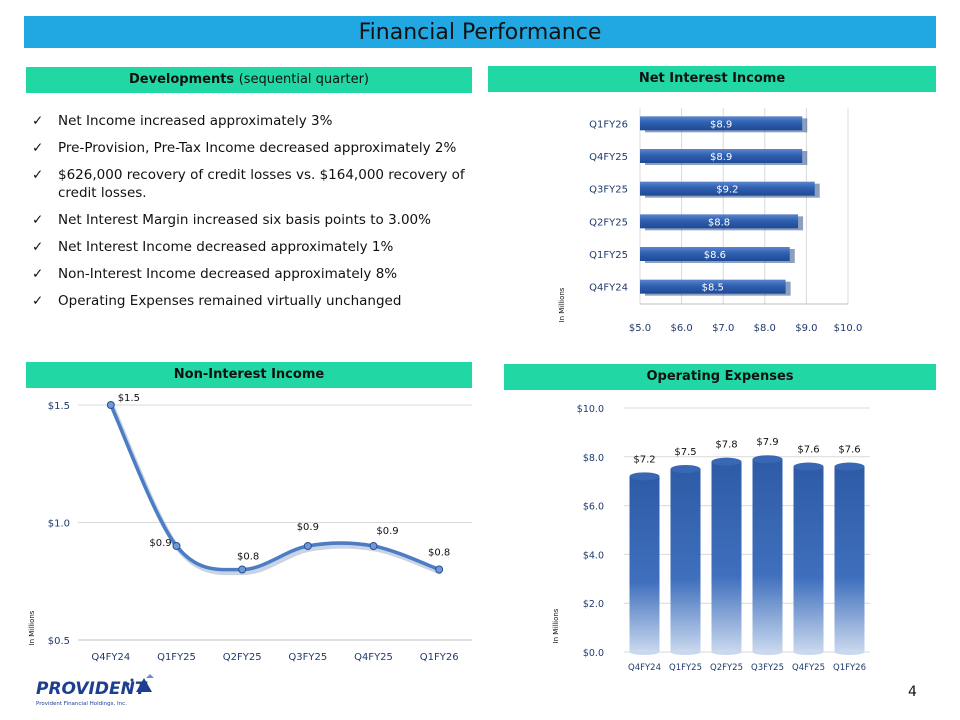 This screenshot has height=720, width=960. I want to click on data-label: $8.6, so click(715, 255).